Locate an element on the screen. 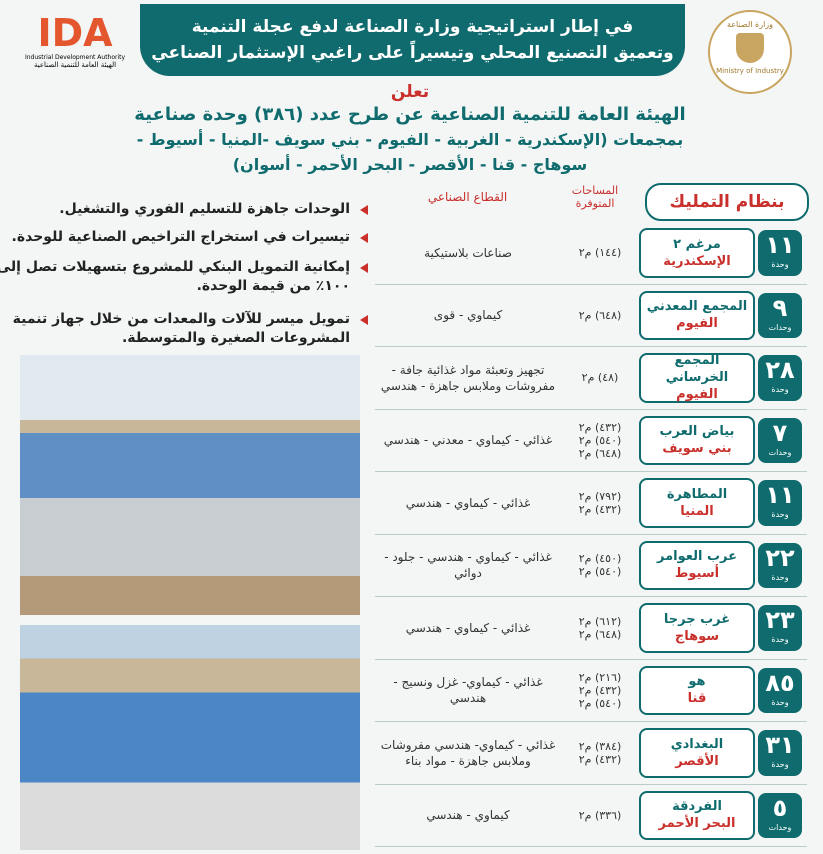 The width and height of the screenshot is (823, 854). unit-count-box: ٧ وحدات is located at coordinates (780, 440).